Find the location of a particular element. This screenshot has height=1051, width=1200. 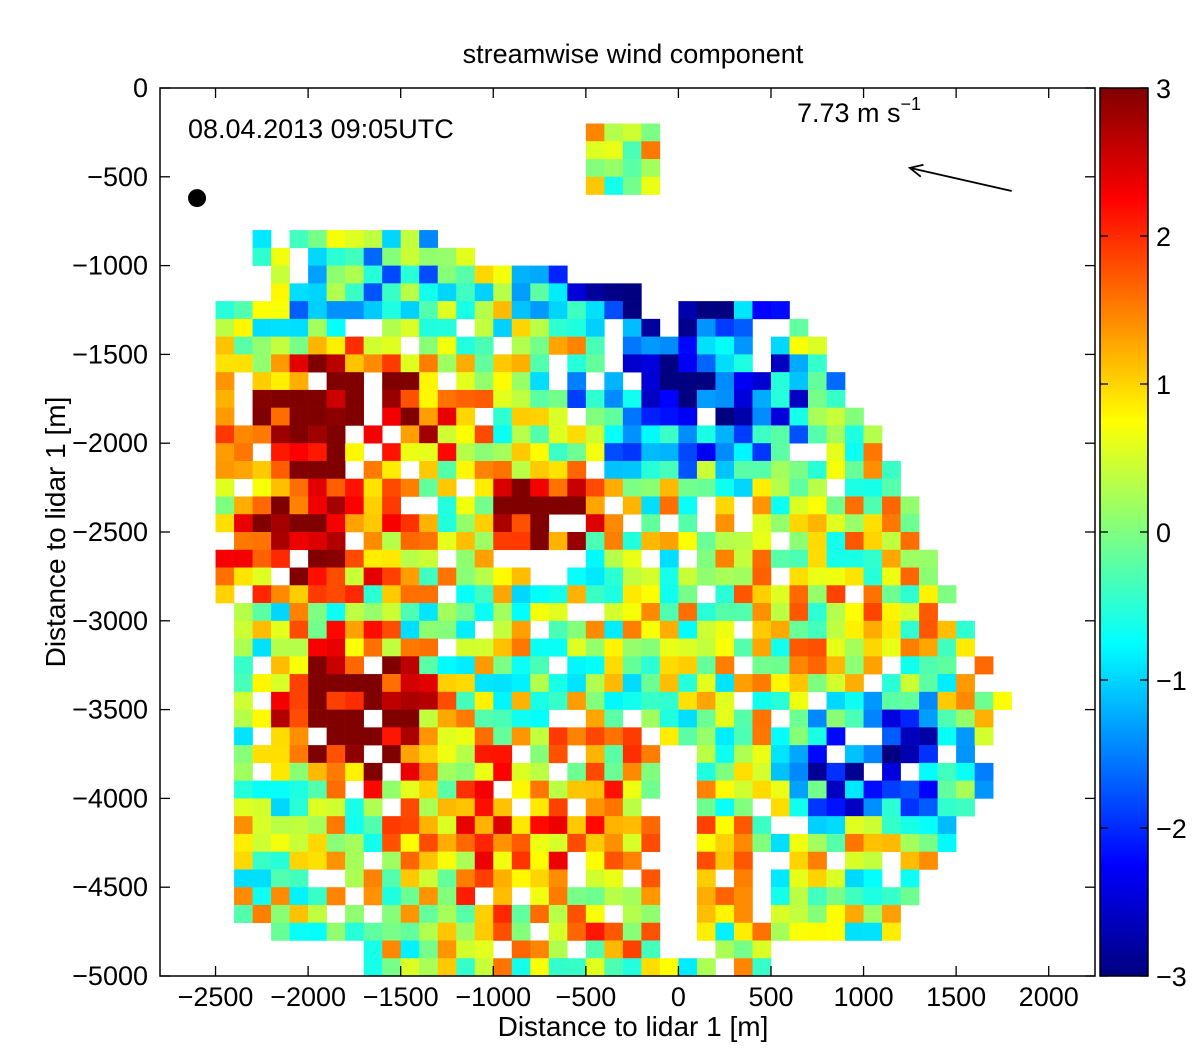

x-tick-label: −2000 is located at coordinates (308, 997).